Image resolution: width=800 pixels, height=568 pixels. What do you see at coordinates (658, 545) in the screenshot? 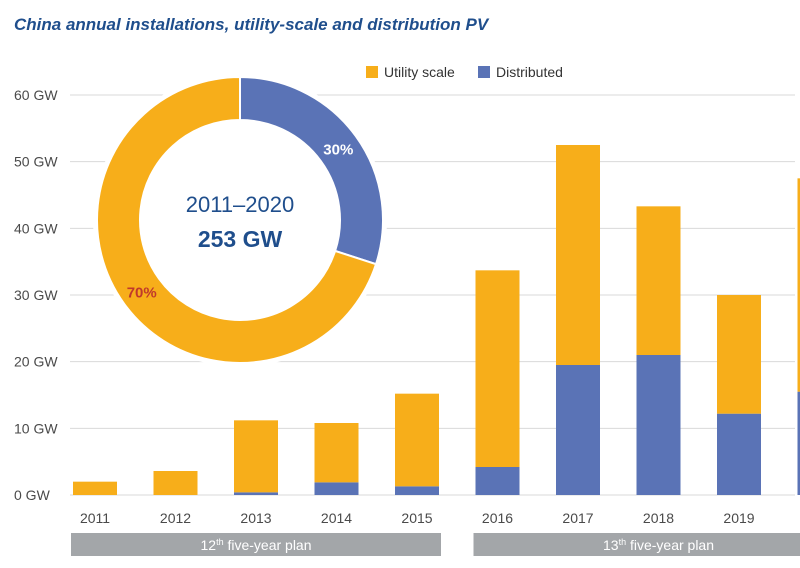
I see `plan-label: 13th five-year plan` at bounding box center [658, 545].